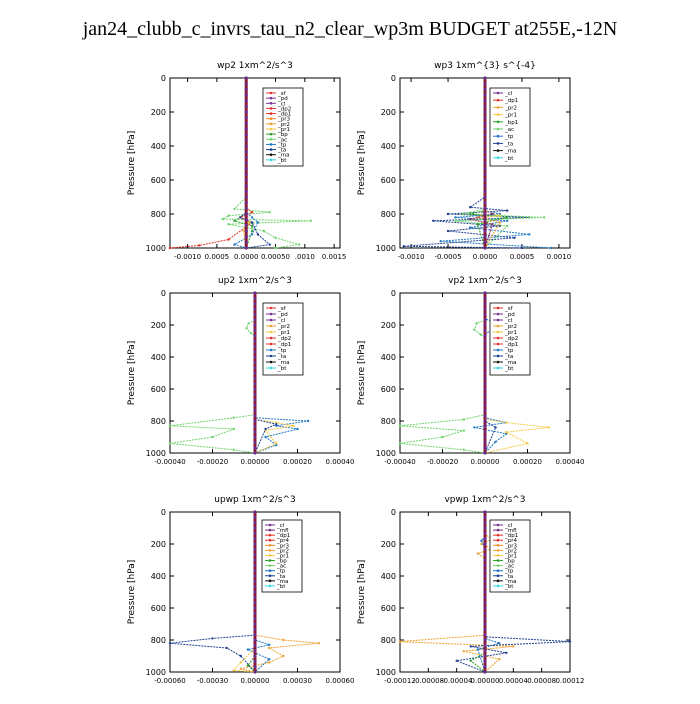  Describe the element at coordinates (489, 163) in the screenshot. I see `series-line-bp1` at that location.